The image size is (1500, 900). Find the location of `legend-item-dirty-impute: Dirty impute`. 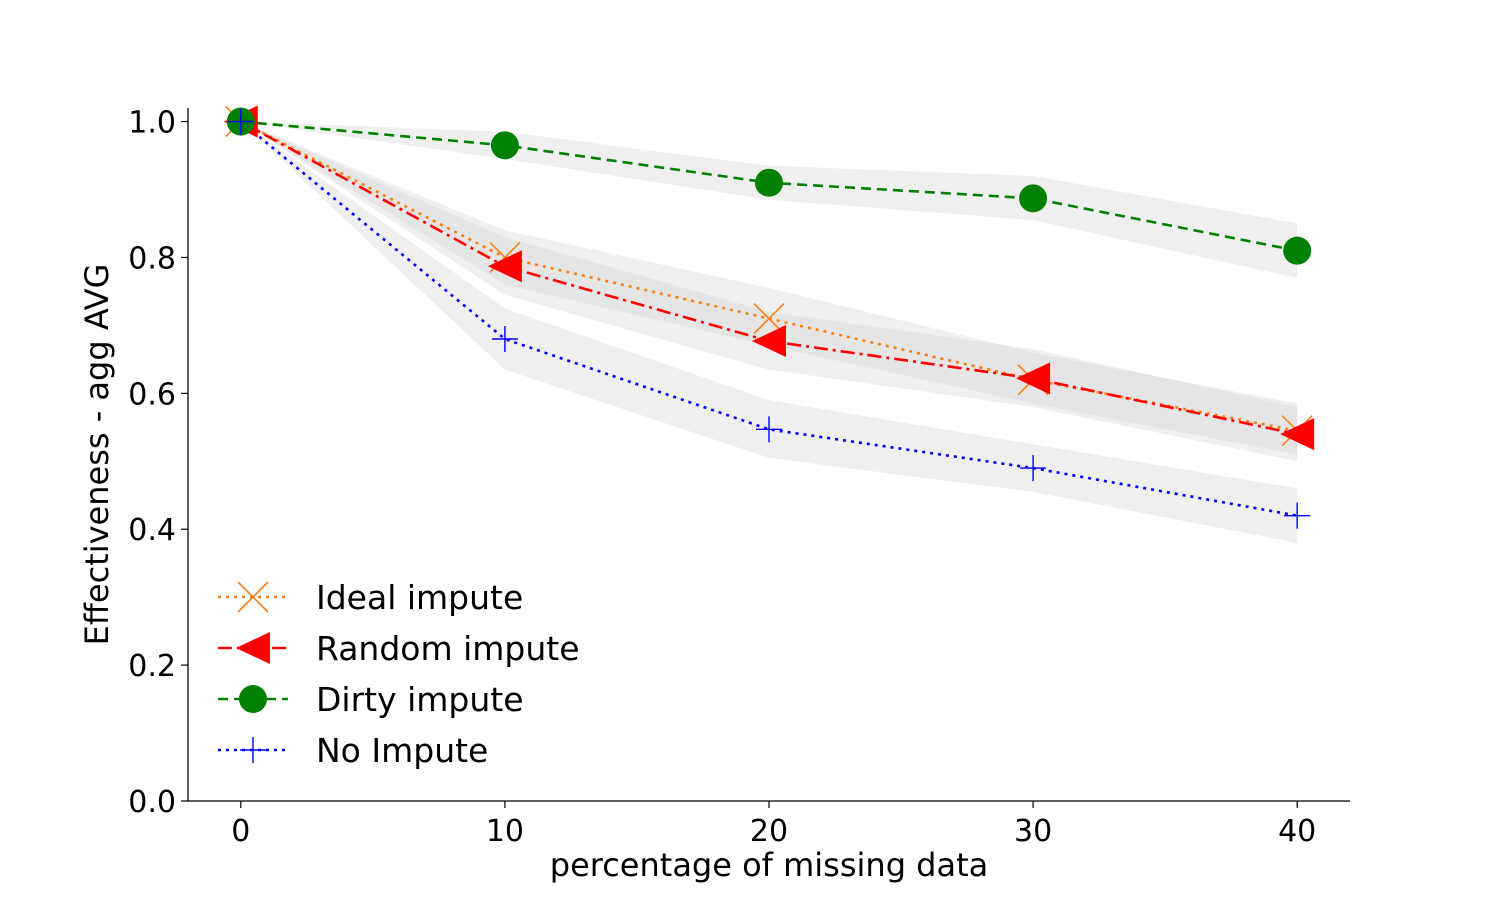

legend-item-dirty-impute: Dirty impute is located at coordinates (371, 699).